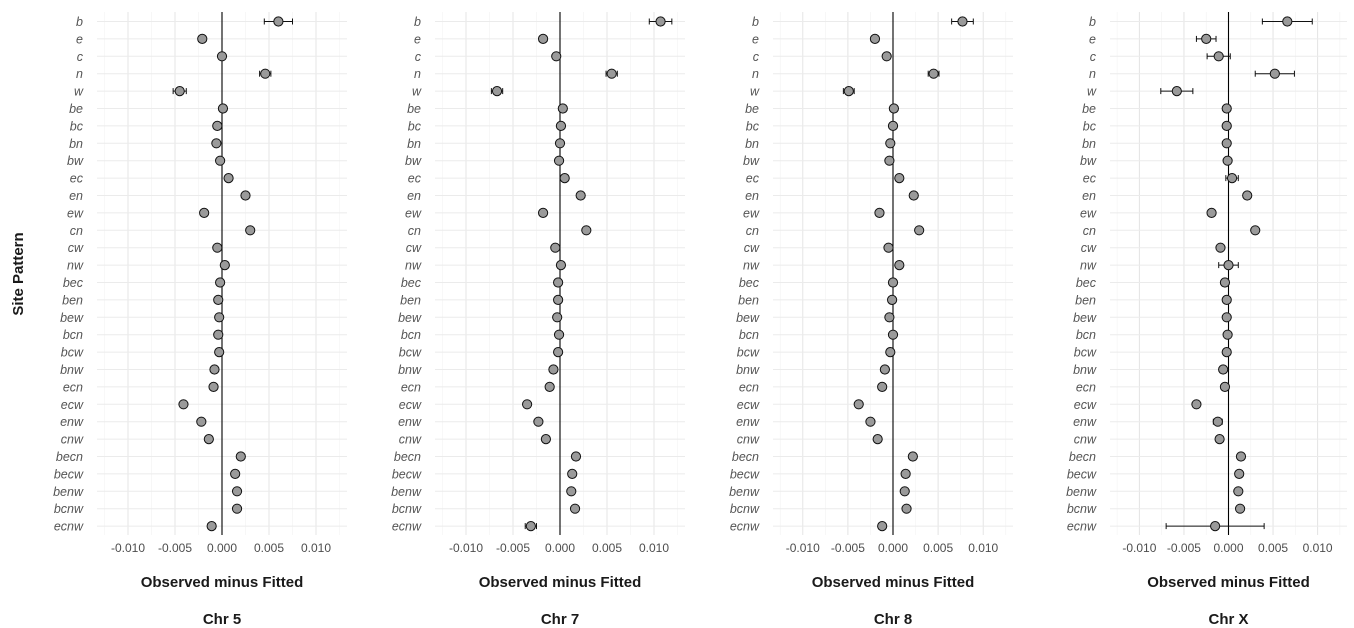 The width and height of the screenshot is (1354, 628). What do you see at coordinates (752, 144) in the screenshot?
I see `category-label: bn` at bounding box center [752, 144].